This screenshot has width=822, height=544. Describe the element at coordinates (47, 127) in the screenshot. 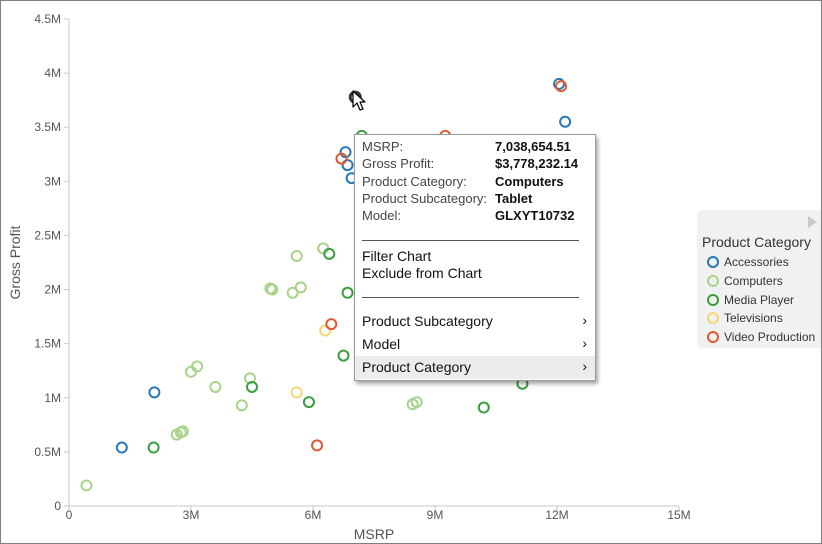

I see `y-tick-label: 3.5M` at that location.